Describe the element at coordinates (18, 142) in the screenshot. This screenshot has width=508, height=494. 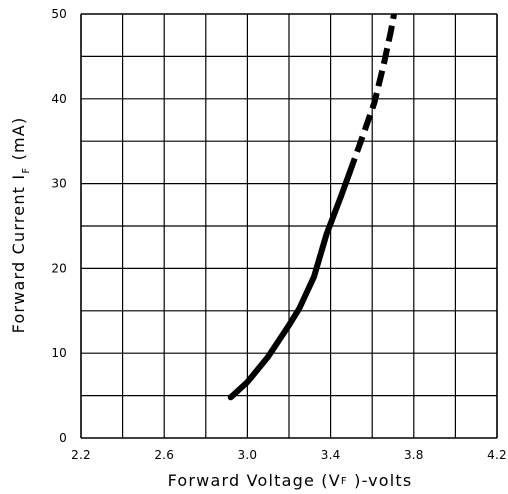
I see `y-axis-label-suffix: (mA)` at that location.